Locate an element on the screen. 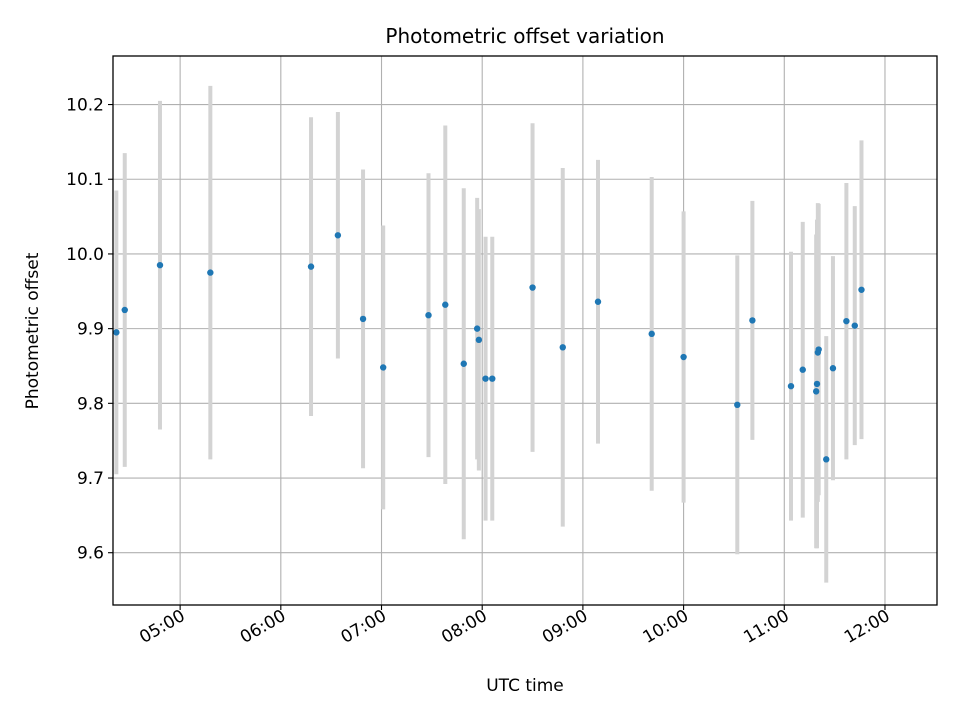  y-tick-label: 10.0 is located at coordinates (85, 255).